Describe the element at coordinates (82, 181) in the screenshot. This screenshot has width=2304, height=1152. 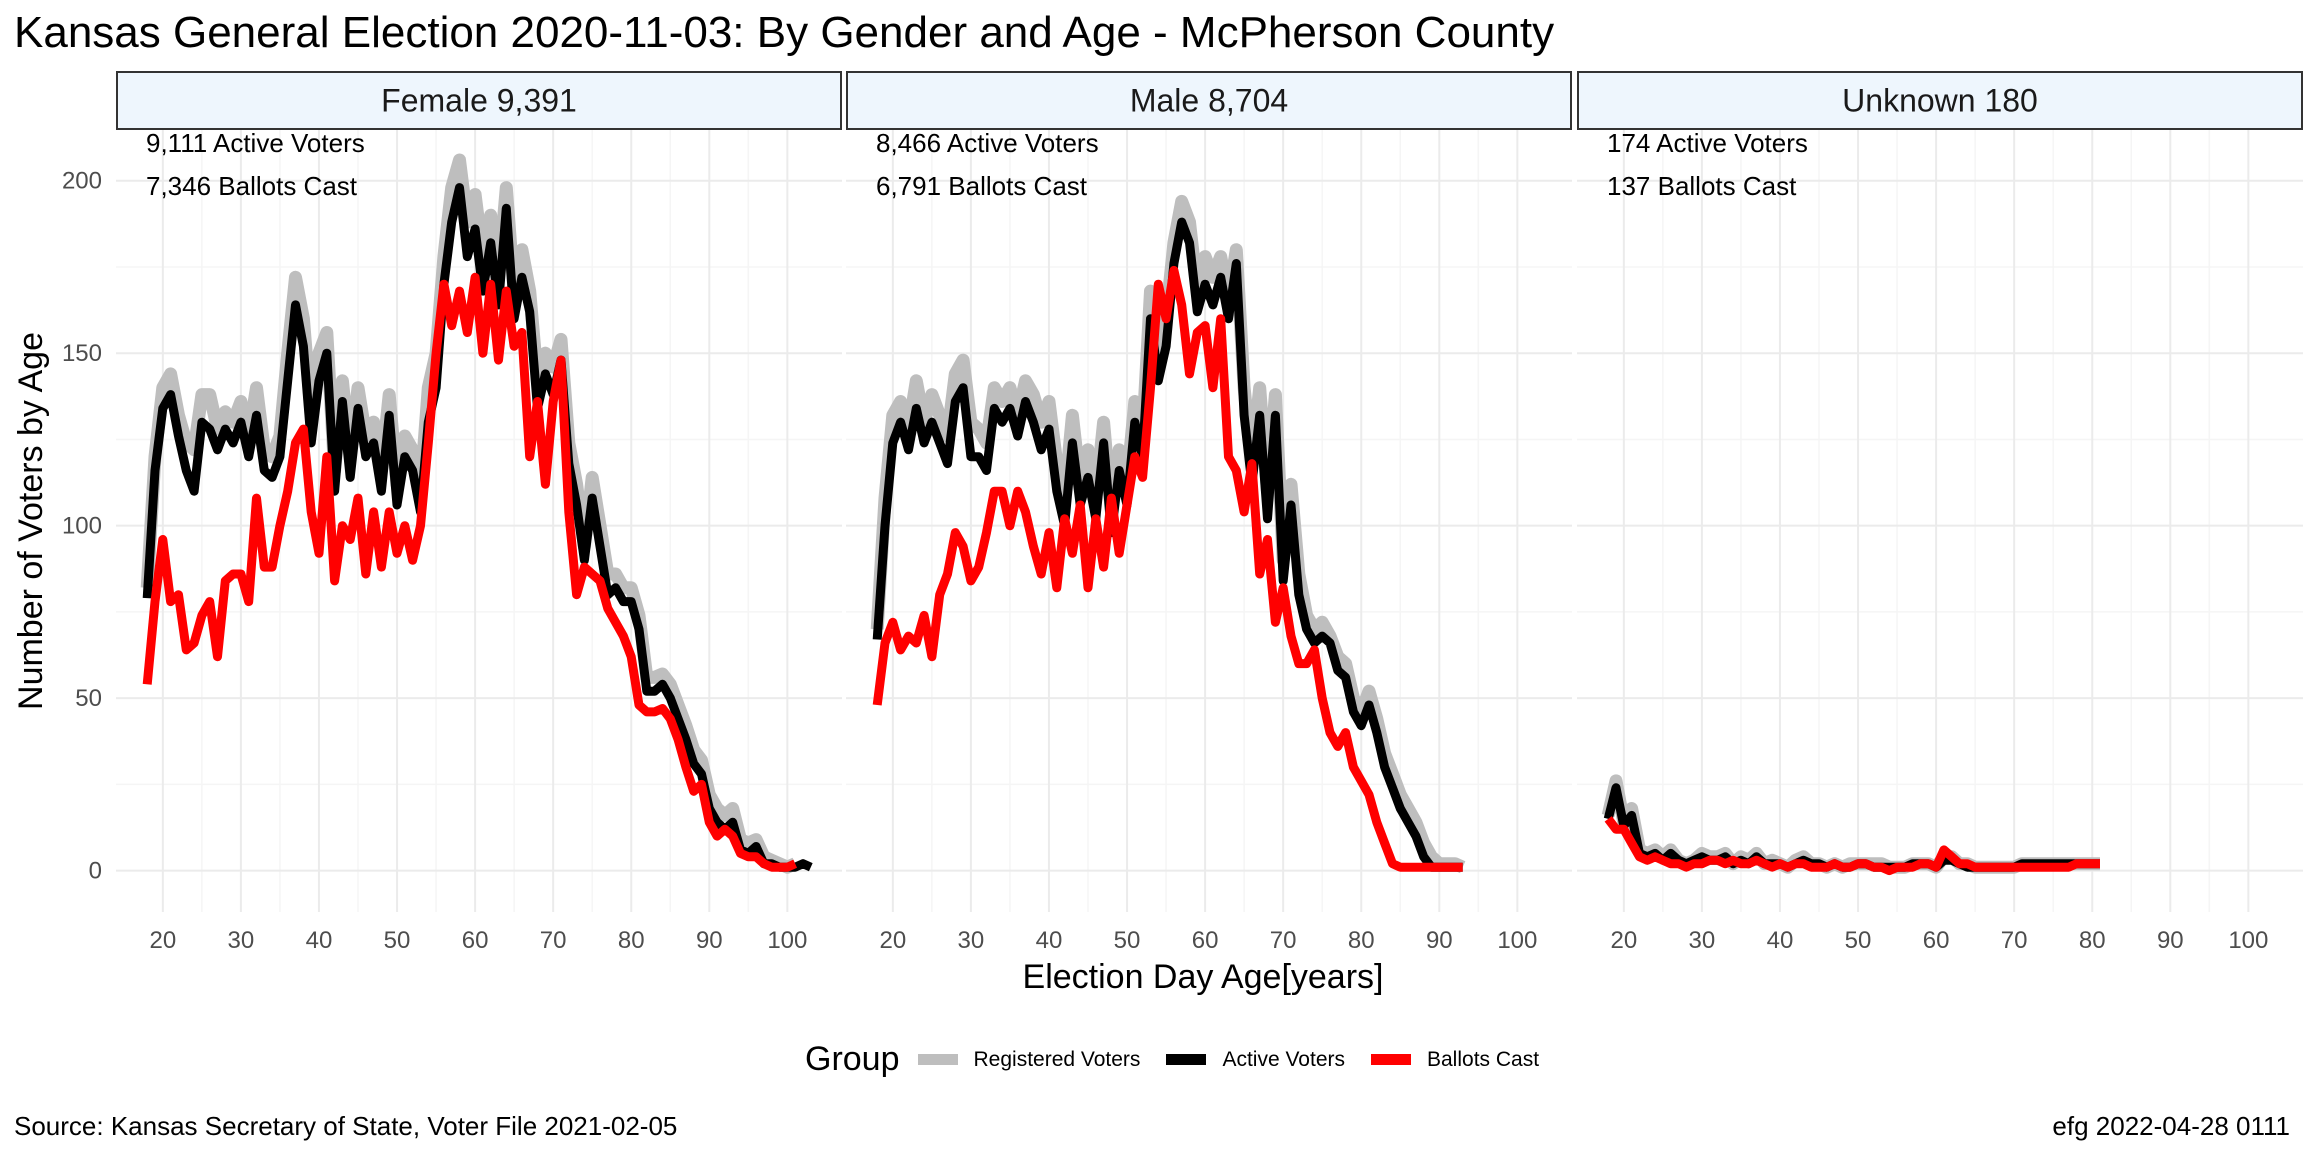
I see `y-tick-label: 200` at that location.